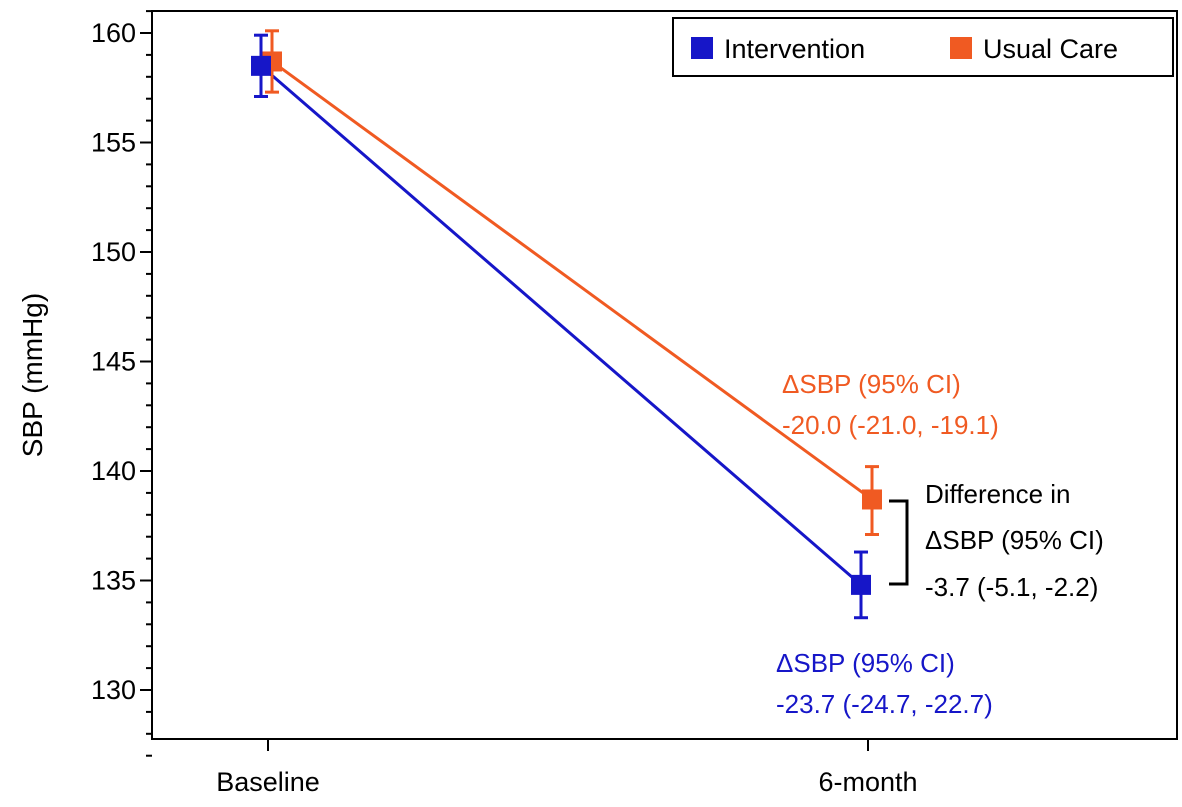  Describe the element at coordinates (998, 494) in the screenshot. I see `difference-line-1: Difference in` at that location.